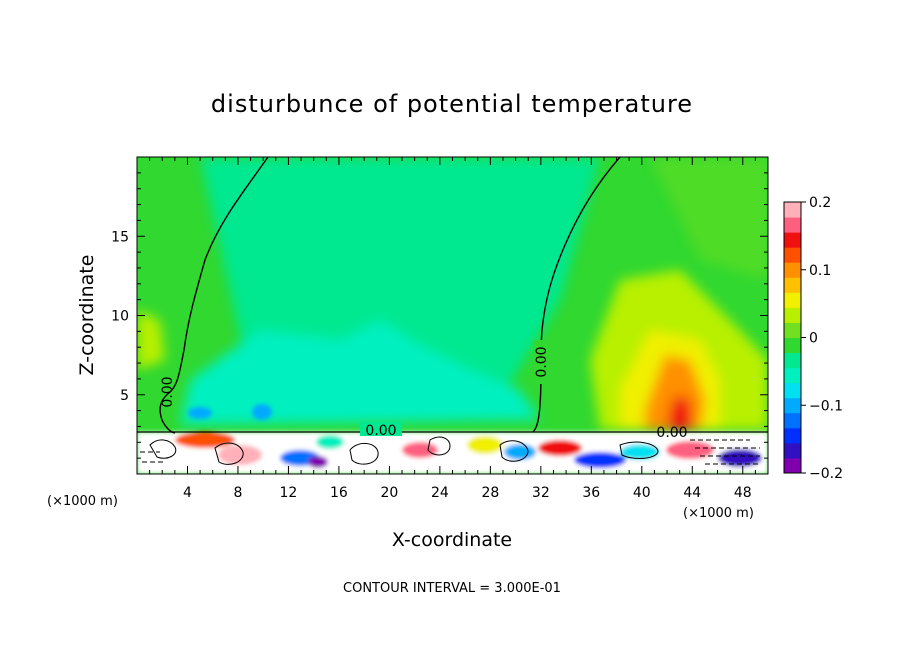  Describe the element at coordinates (813, 339) in the screenshot. I see `colorbar-tick-label: 0` at that location.